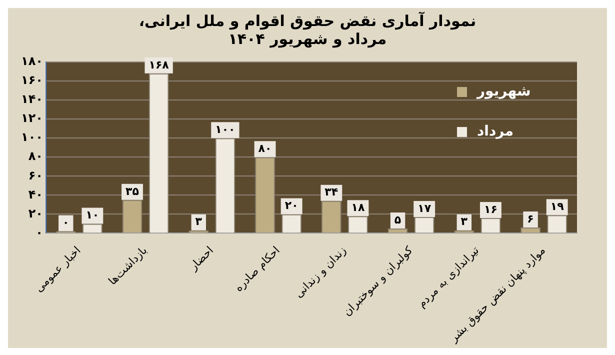  Describe the element at coordinates (557, 206) in the screenshot. I see `data-label: ۱۹` at that location.